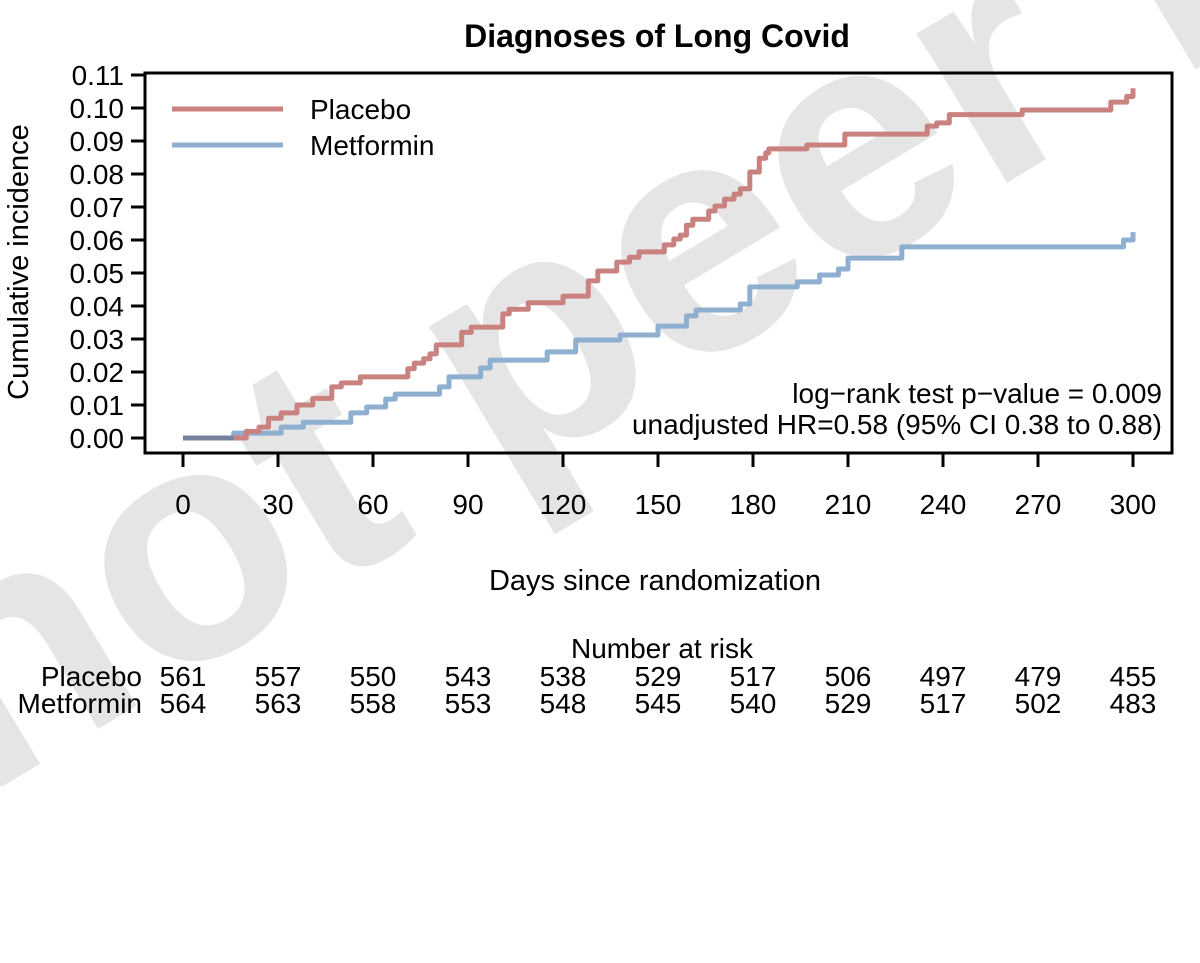 Image resolution: width=1200 pixels, height=963 pixels. Describe the element at coordinates (97, 405) in the screenshot. I see `y-tick-label: 0.01` at that location.